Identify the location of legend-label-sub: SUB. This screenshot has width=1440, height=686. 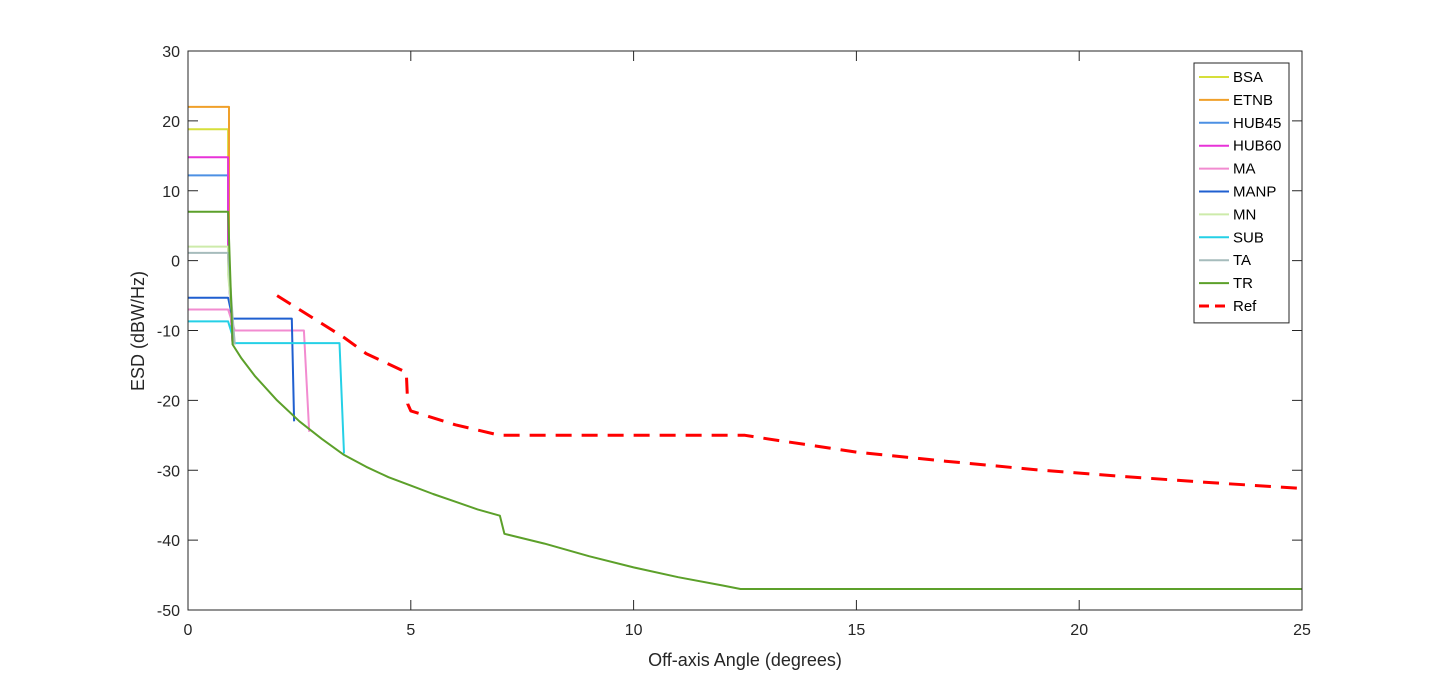
(1248, 237).